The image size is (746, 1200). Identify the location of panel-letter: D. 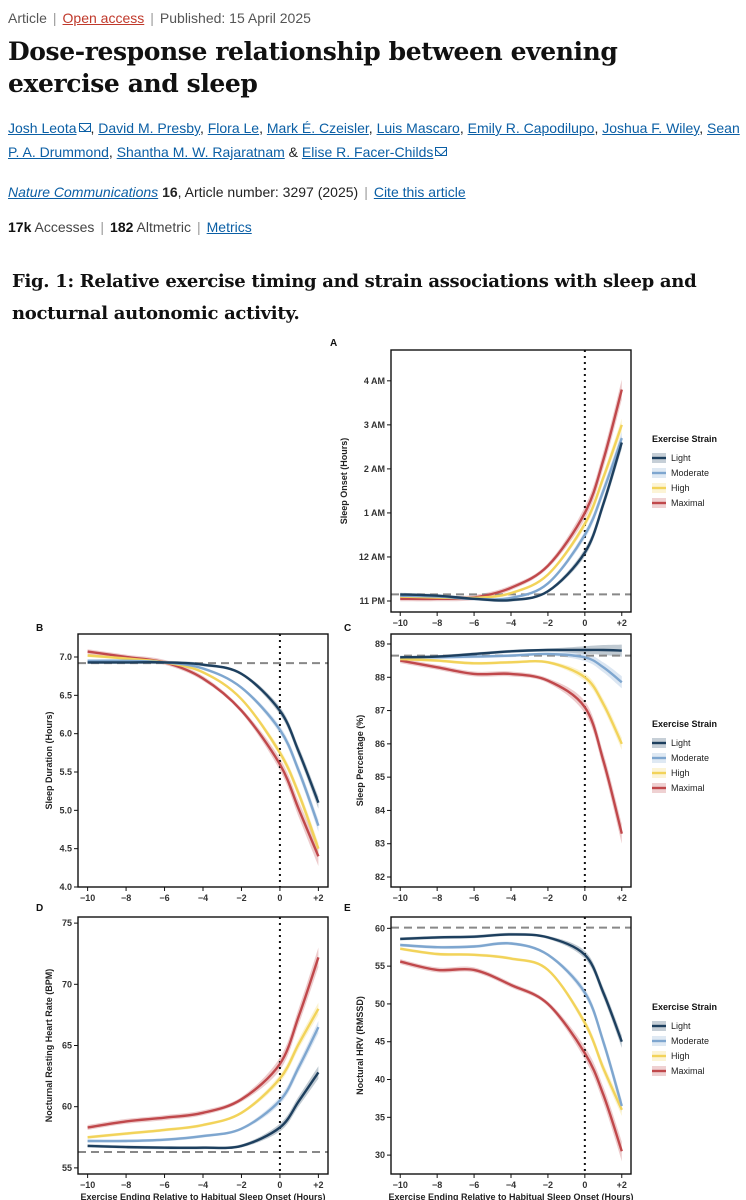
(39, 908).